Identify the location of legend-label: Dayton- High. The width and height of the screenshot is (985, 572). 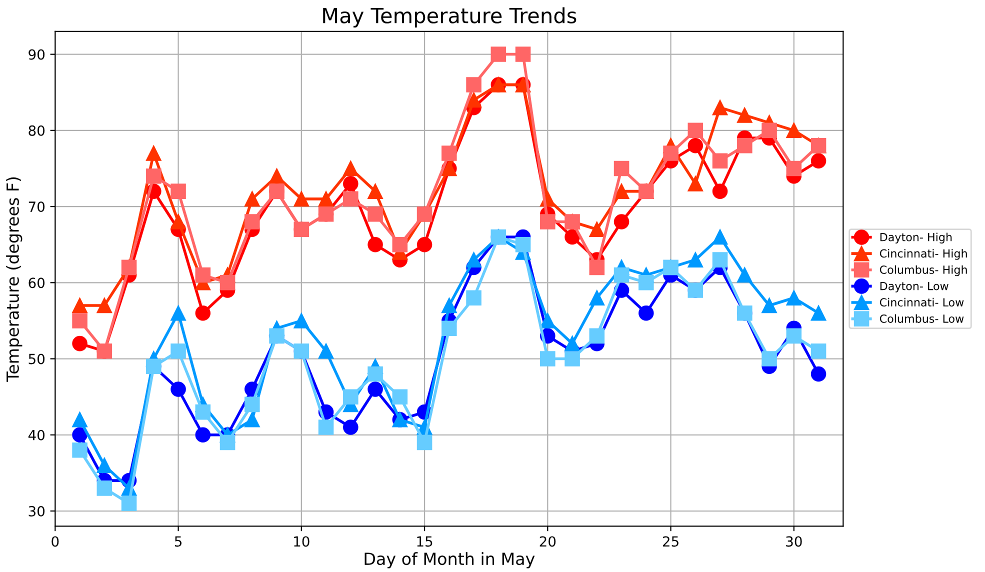
(916, 238).